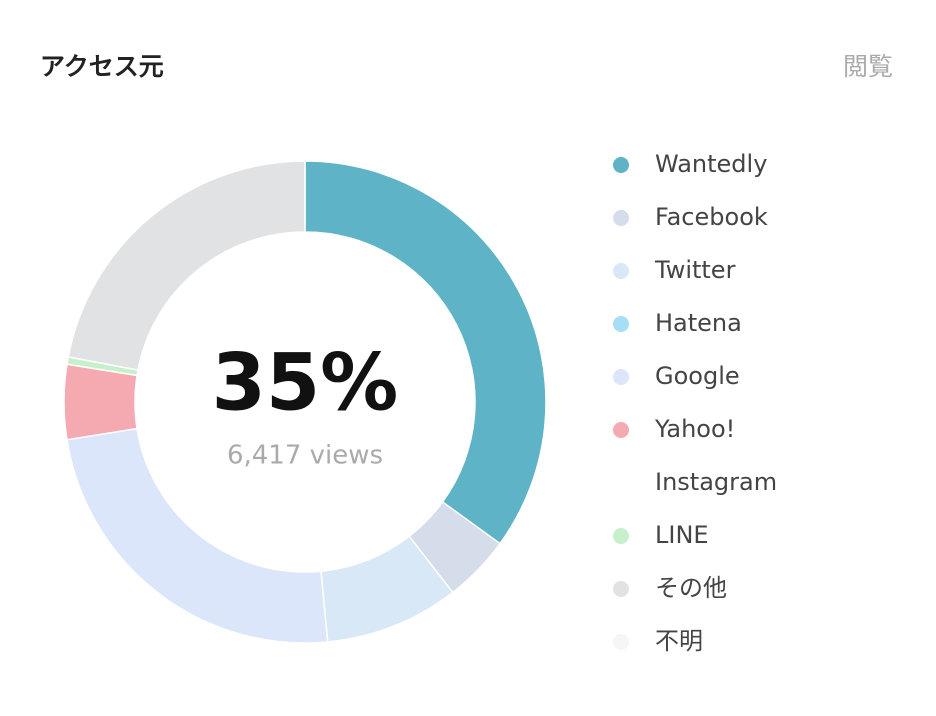 This screenshot has height=716, width=936. Describe the element at coordinates (697, 376) in the screenshot. I see `legend-label: Google` at that location.